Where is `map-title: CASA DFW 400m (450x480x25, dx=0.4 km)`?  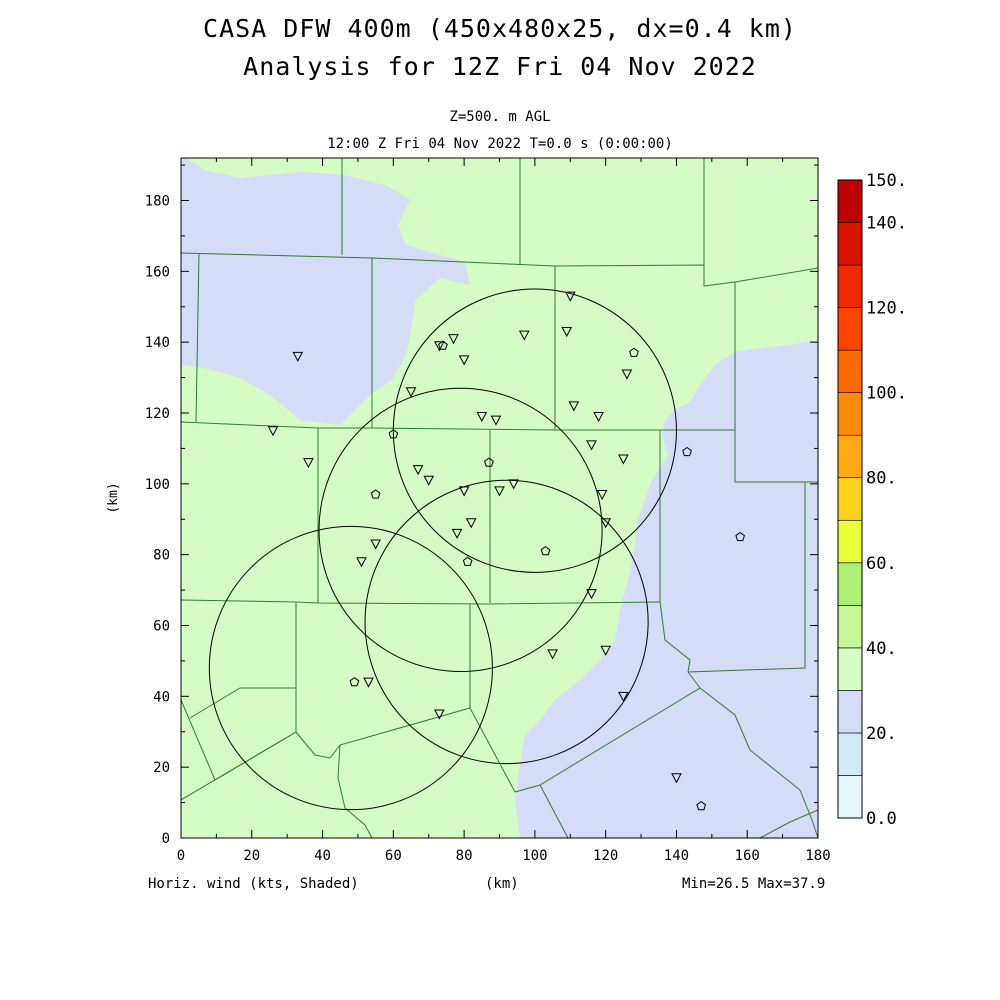
map-title: CASA DFW 400m (450x480x25, dx=0.4 km) is located at coordinates (500, 28).